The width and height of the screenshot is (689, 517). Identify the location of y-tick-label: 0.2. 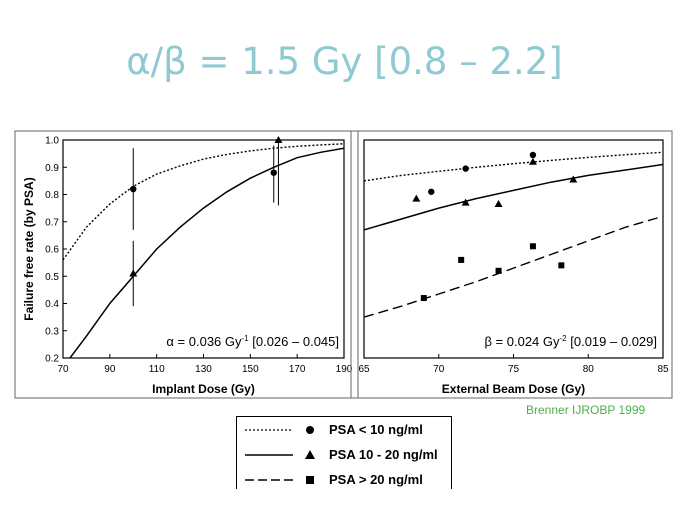
(52, 359).